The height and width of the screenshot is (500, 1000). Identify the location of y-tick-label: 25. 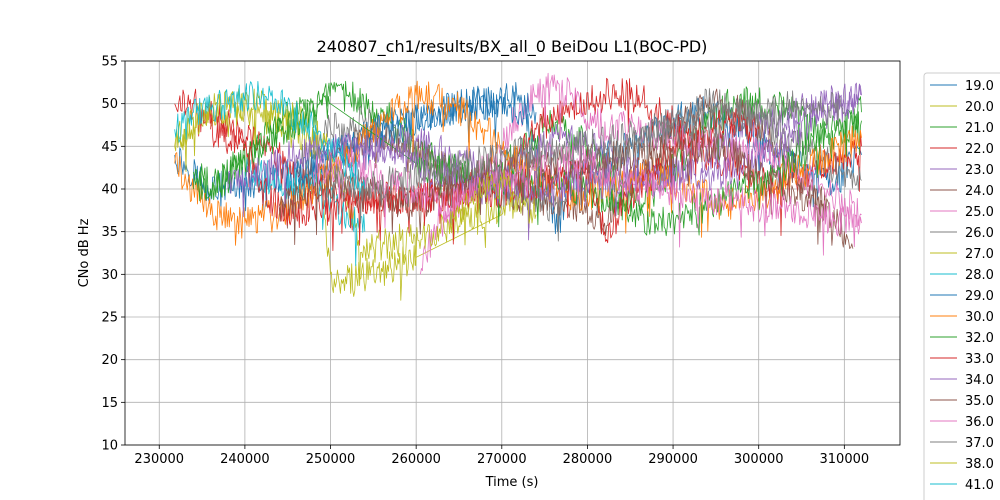
(109, 318).